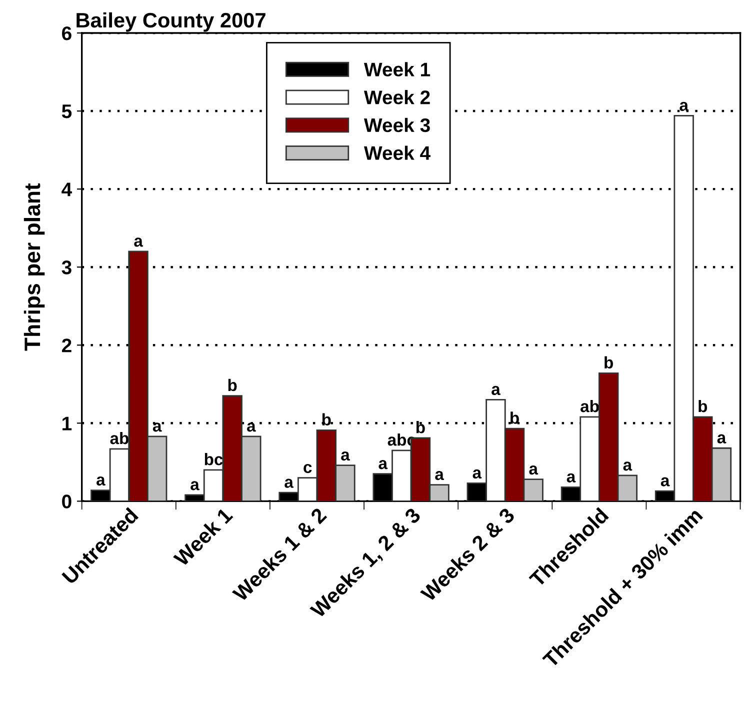 The image size is (744, 717). I want to click on data-label: bc, so click(213, 459).